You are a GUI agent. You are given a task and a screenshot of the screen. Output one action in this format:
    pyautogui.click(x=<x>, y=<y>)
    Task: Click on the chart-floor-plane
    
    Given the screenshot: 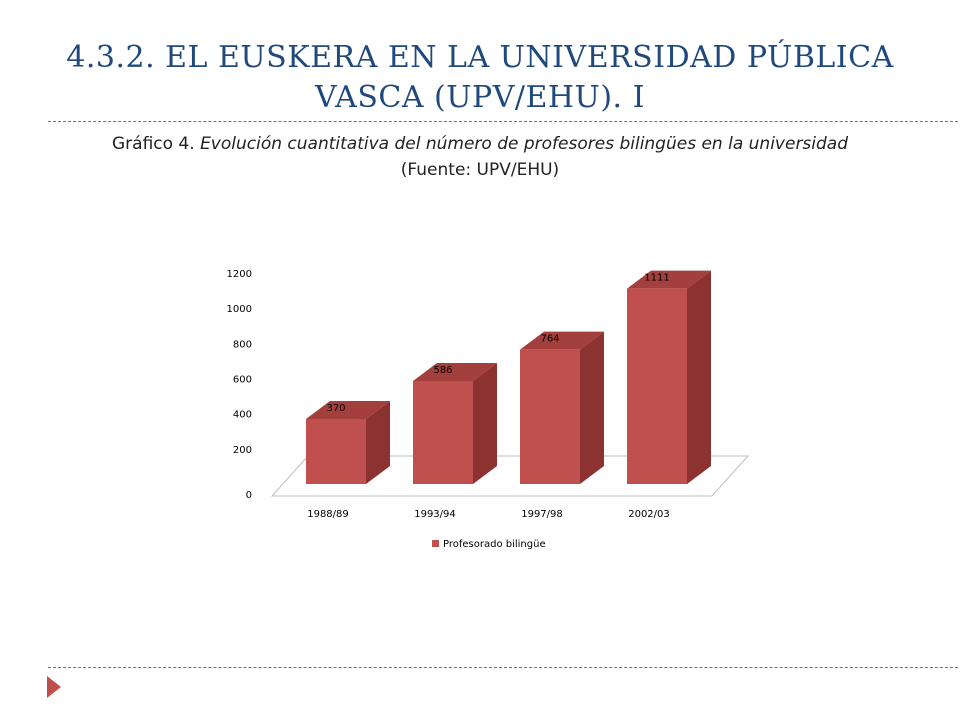 What is the action you would take?
    pyautogui.click(x=510, y=476)
    